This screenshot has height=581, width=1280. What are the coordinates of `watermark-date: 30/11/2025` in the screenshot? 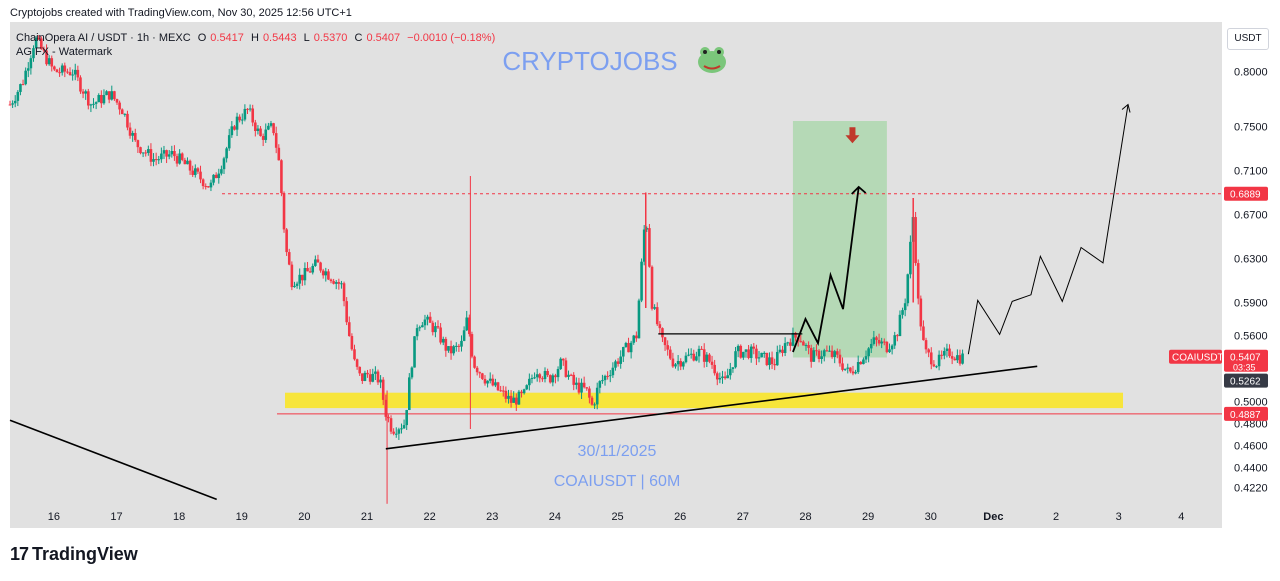 It's located at (617, 451).